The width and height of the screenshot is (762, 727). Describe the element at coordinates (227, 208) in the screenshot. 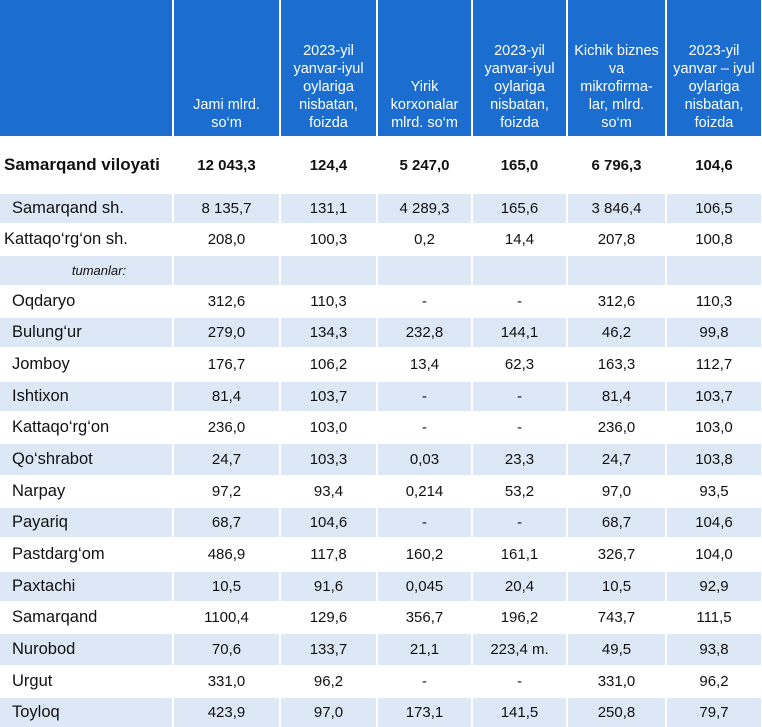

I see `table-cell: 8 135,7` at that location.